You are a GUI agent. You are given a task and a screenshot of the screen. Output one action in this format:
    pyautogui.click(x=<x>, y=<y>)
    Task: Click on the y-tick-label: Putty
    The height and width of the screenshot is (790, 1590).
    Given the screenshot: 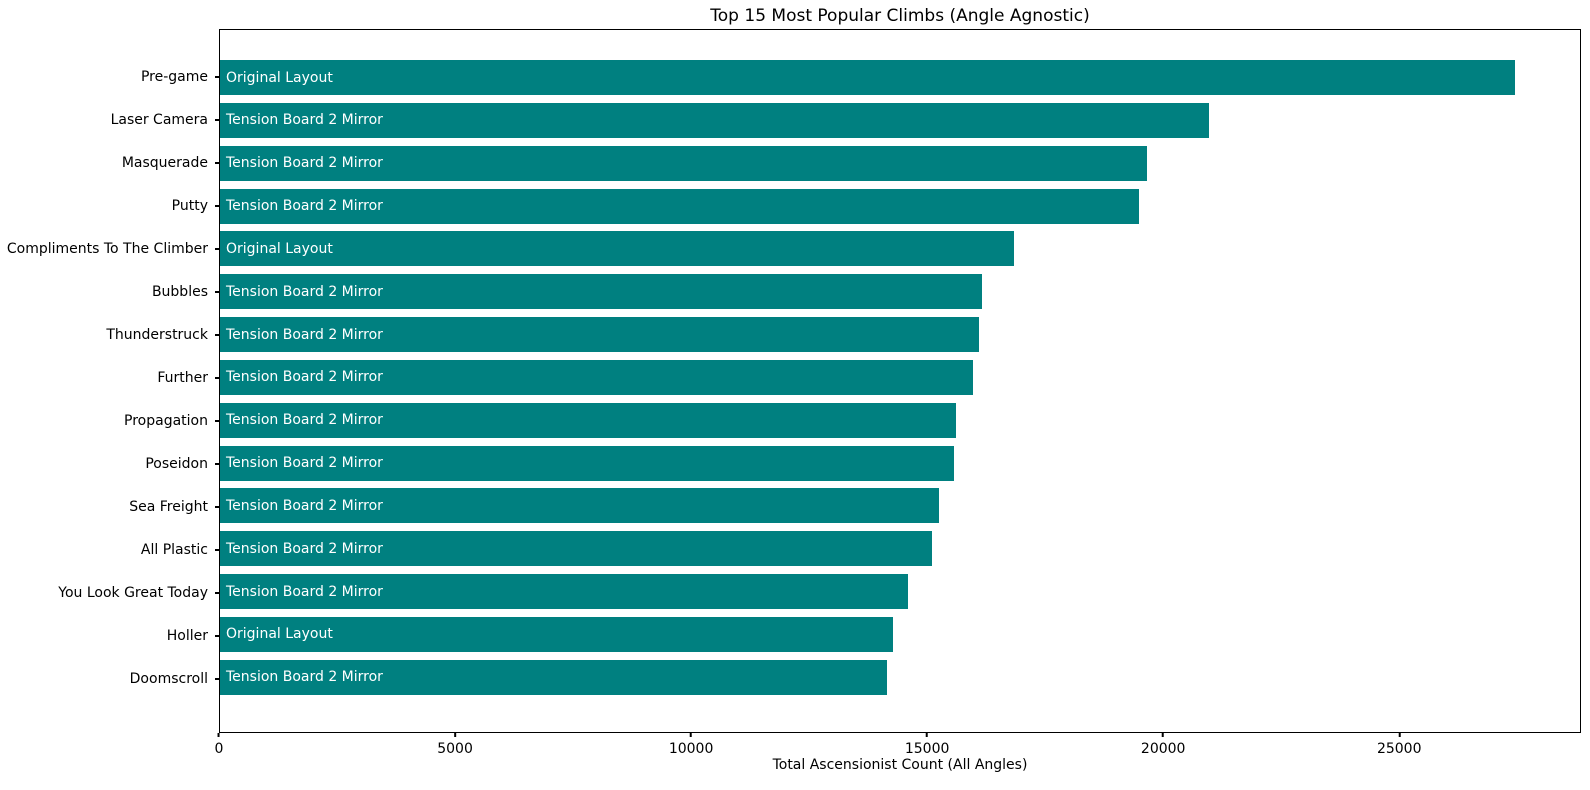 What is the action you would take?
    pyautogui.click(x=189, y=205)
    